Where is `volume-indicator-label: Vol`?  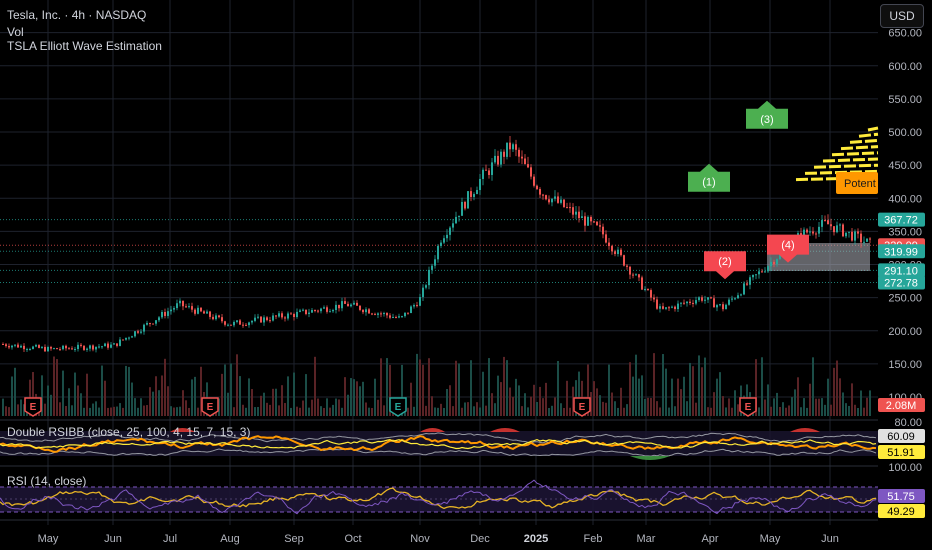
volume-indicator-label: Vol is located at coordinates (15, 32).